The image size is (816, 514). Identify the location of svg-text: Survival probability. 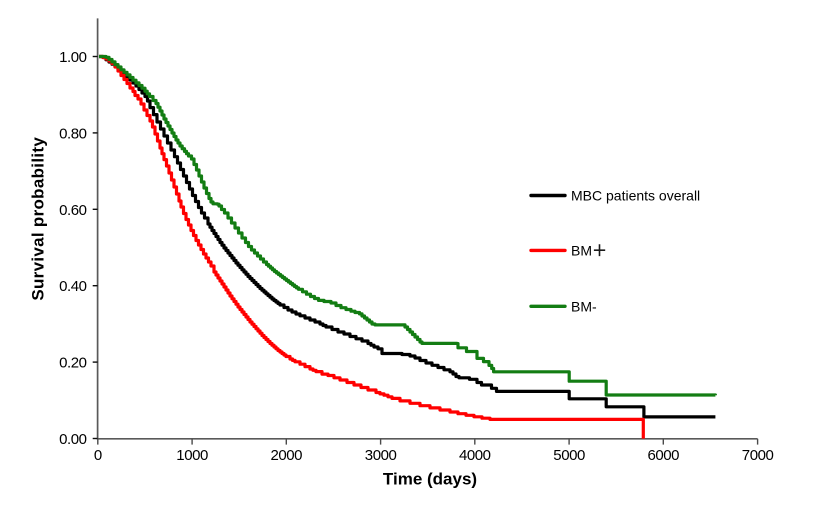
(38, 219).